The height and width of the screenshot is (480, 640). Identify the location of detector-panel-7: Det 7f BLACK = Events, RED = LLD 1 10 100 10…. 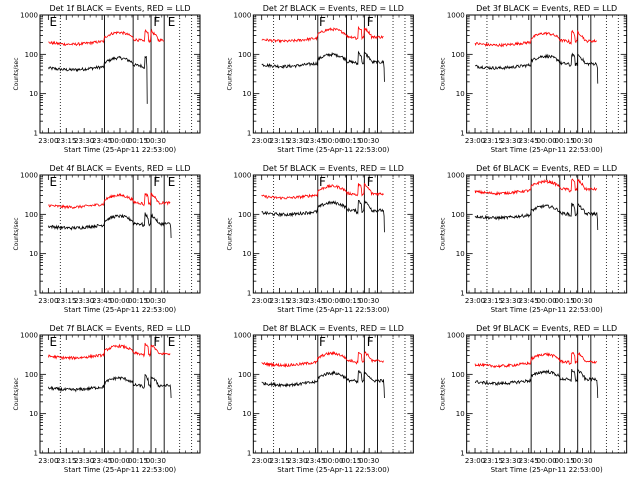
(107, 399).